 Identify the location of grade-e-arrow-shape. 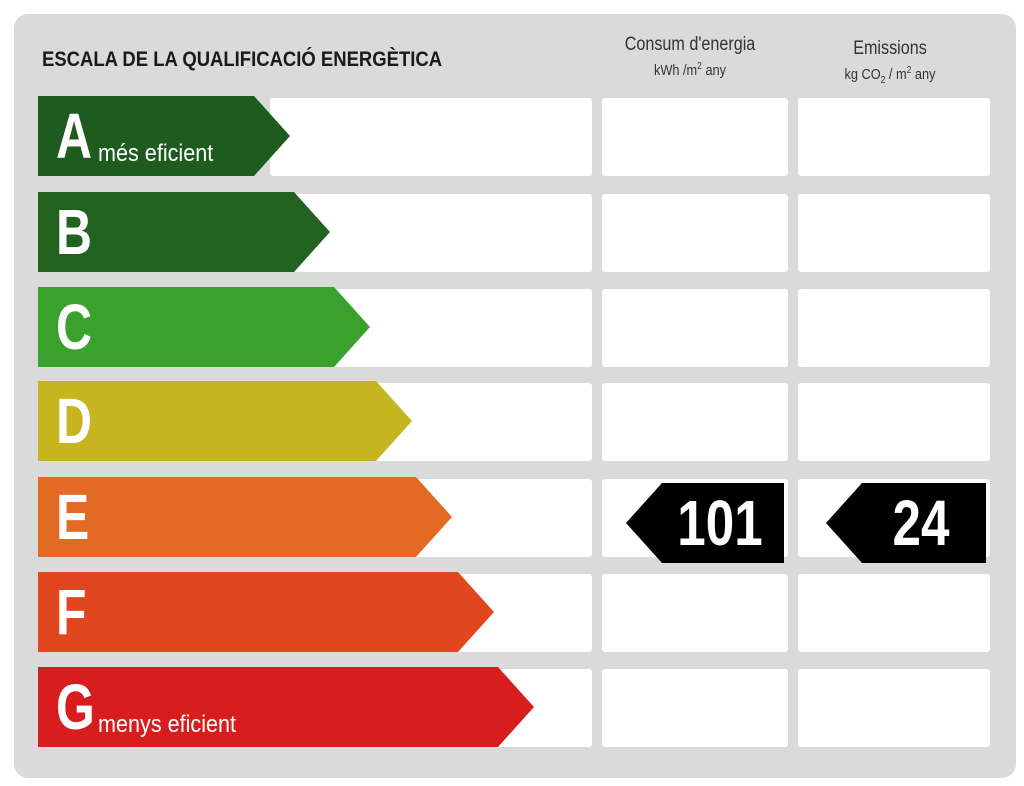
(245, 517).